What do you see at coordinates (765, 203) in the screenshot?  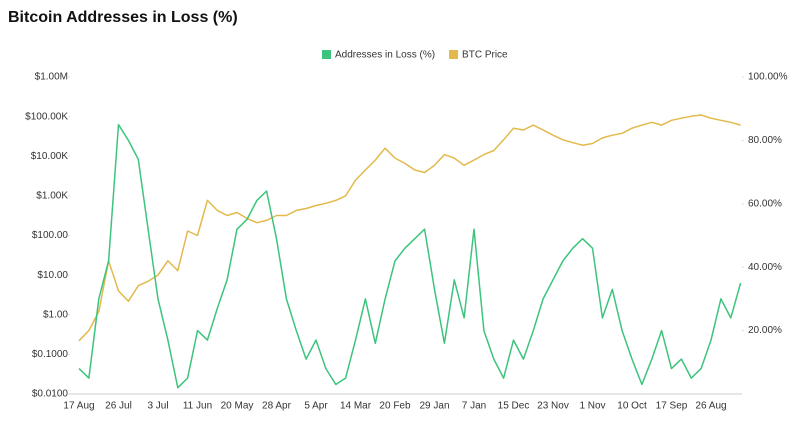 I see `y2-tick-label: 60.00%` at bounding box center [765, 203].